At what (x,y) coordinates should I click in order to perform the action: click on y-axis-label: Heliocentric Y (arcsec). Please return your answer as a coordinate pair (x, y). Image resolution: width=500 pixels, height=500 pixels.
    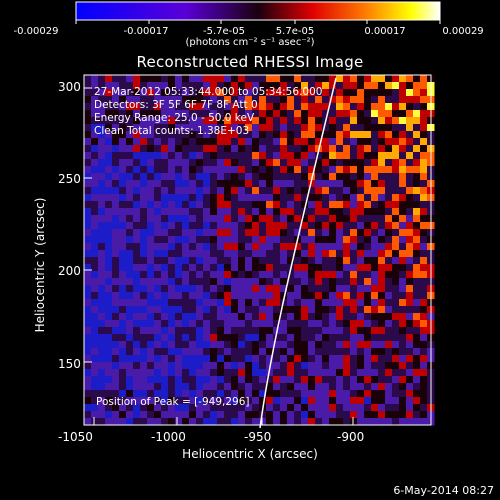
    Looking at the image, I should click on (40, 265).